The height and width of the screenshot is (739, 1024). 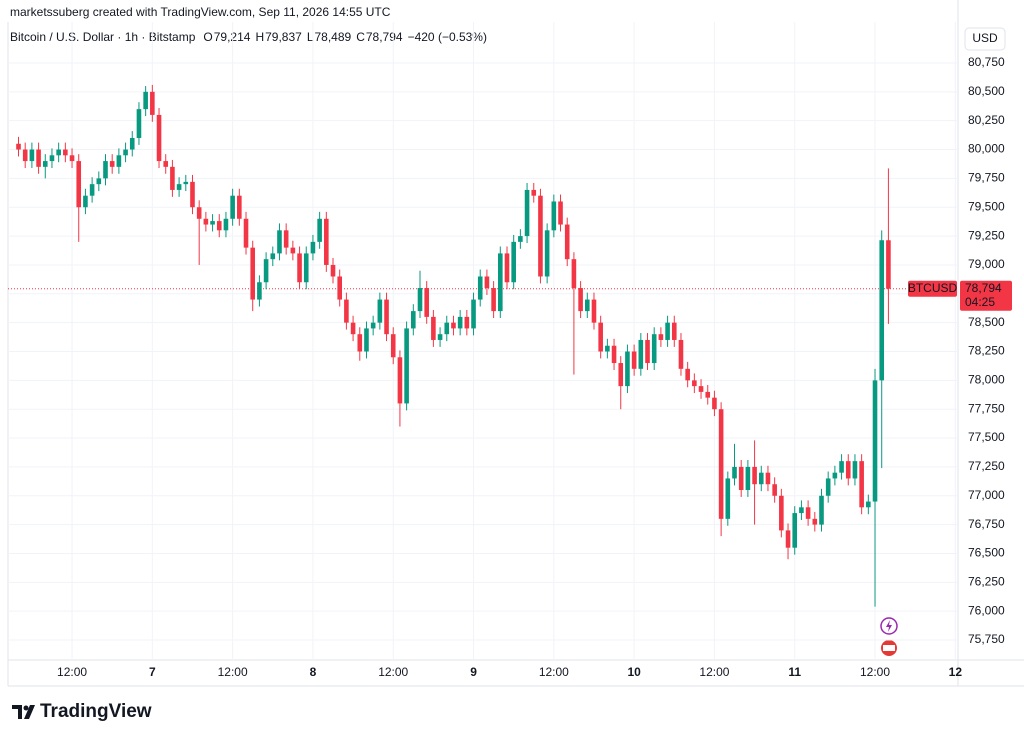 What do you see at coordinates (26, 708) in the screenshot?
I see `logo-icon-dot` at bounding box center [26, 708].